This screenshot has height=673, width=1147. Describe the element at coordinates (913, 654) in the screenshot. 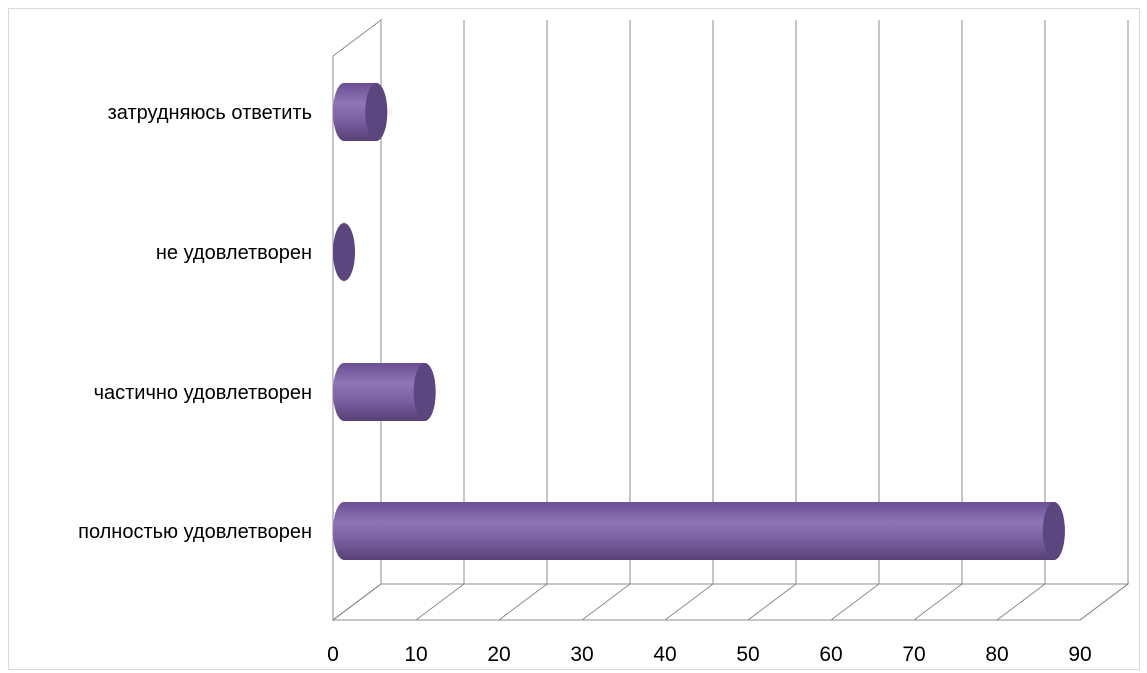

I see `x-tick-label: 70` at that location.